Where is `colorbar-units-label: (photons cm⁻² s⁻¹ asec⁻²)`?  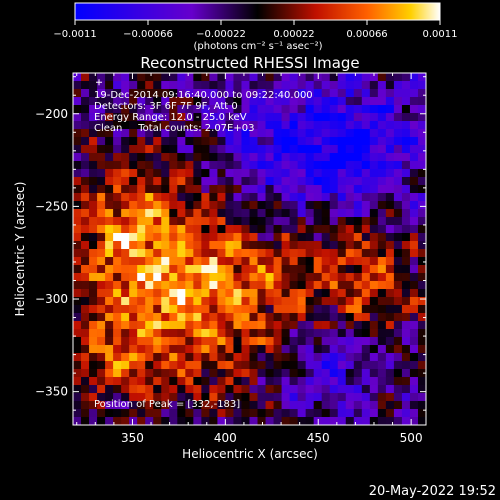 colorbar-units-label: (photons cm⁻² s⁻¹ asec⁻²) is located at coordinates (257, 46).